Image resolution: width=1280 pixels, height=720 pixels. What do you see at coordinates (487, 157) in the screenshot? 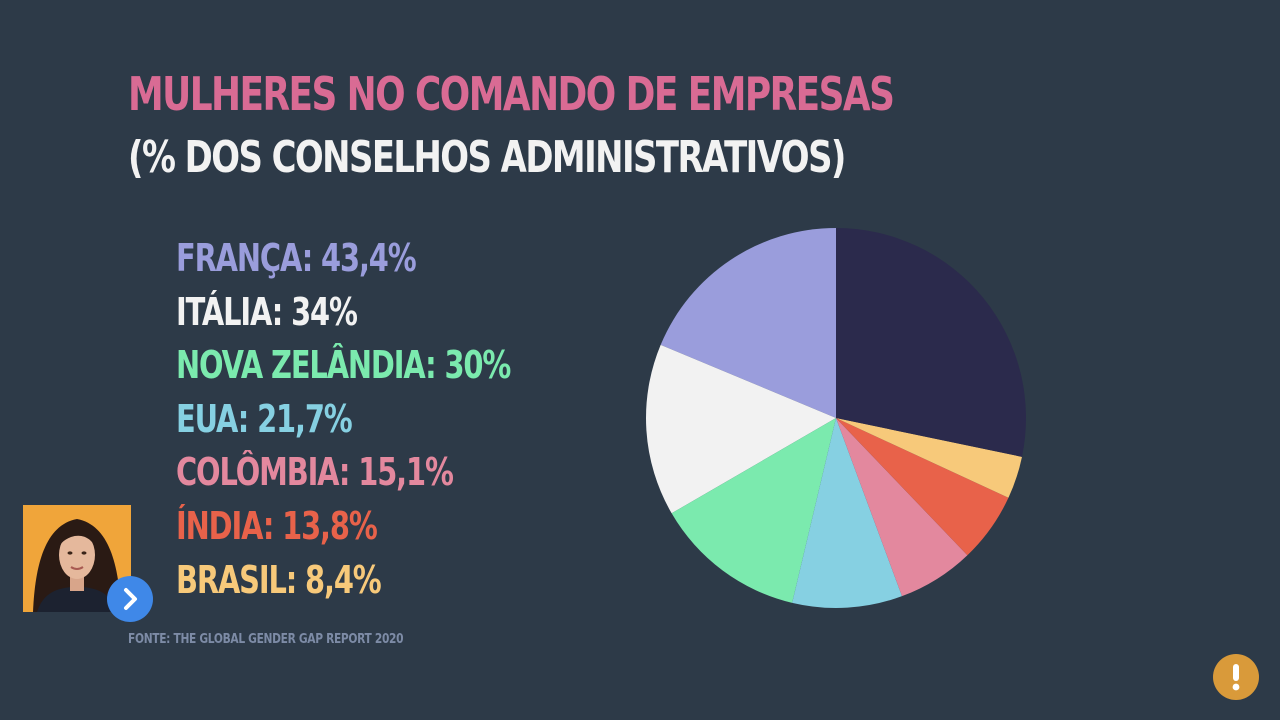
I see `chart-subtitle: (% DOS CONSELHOS ADMINISTRATIVOS)` at bounding box center [487, 157].